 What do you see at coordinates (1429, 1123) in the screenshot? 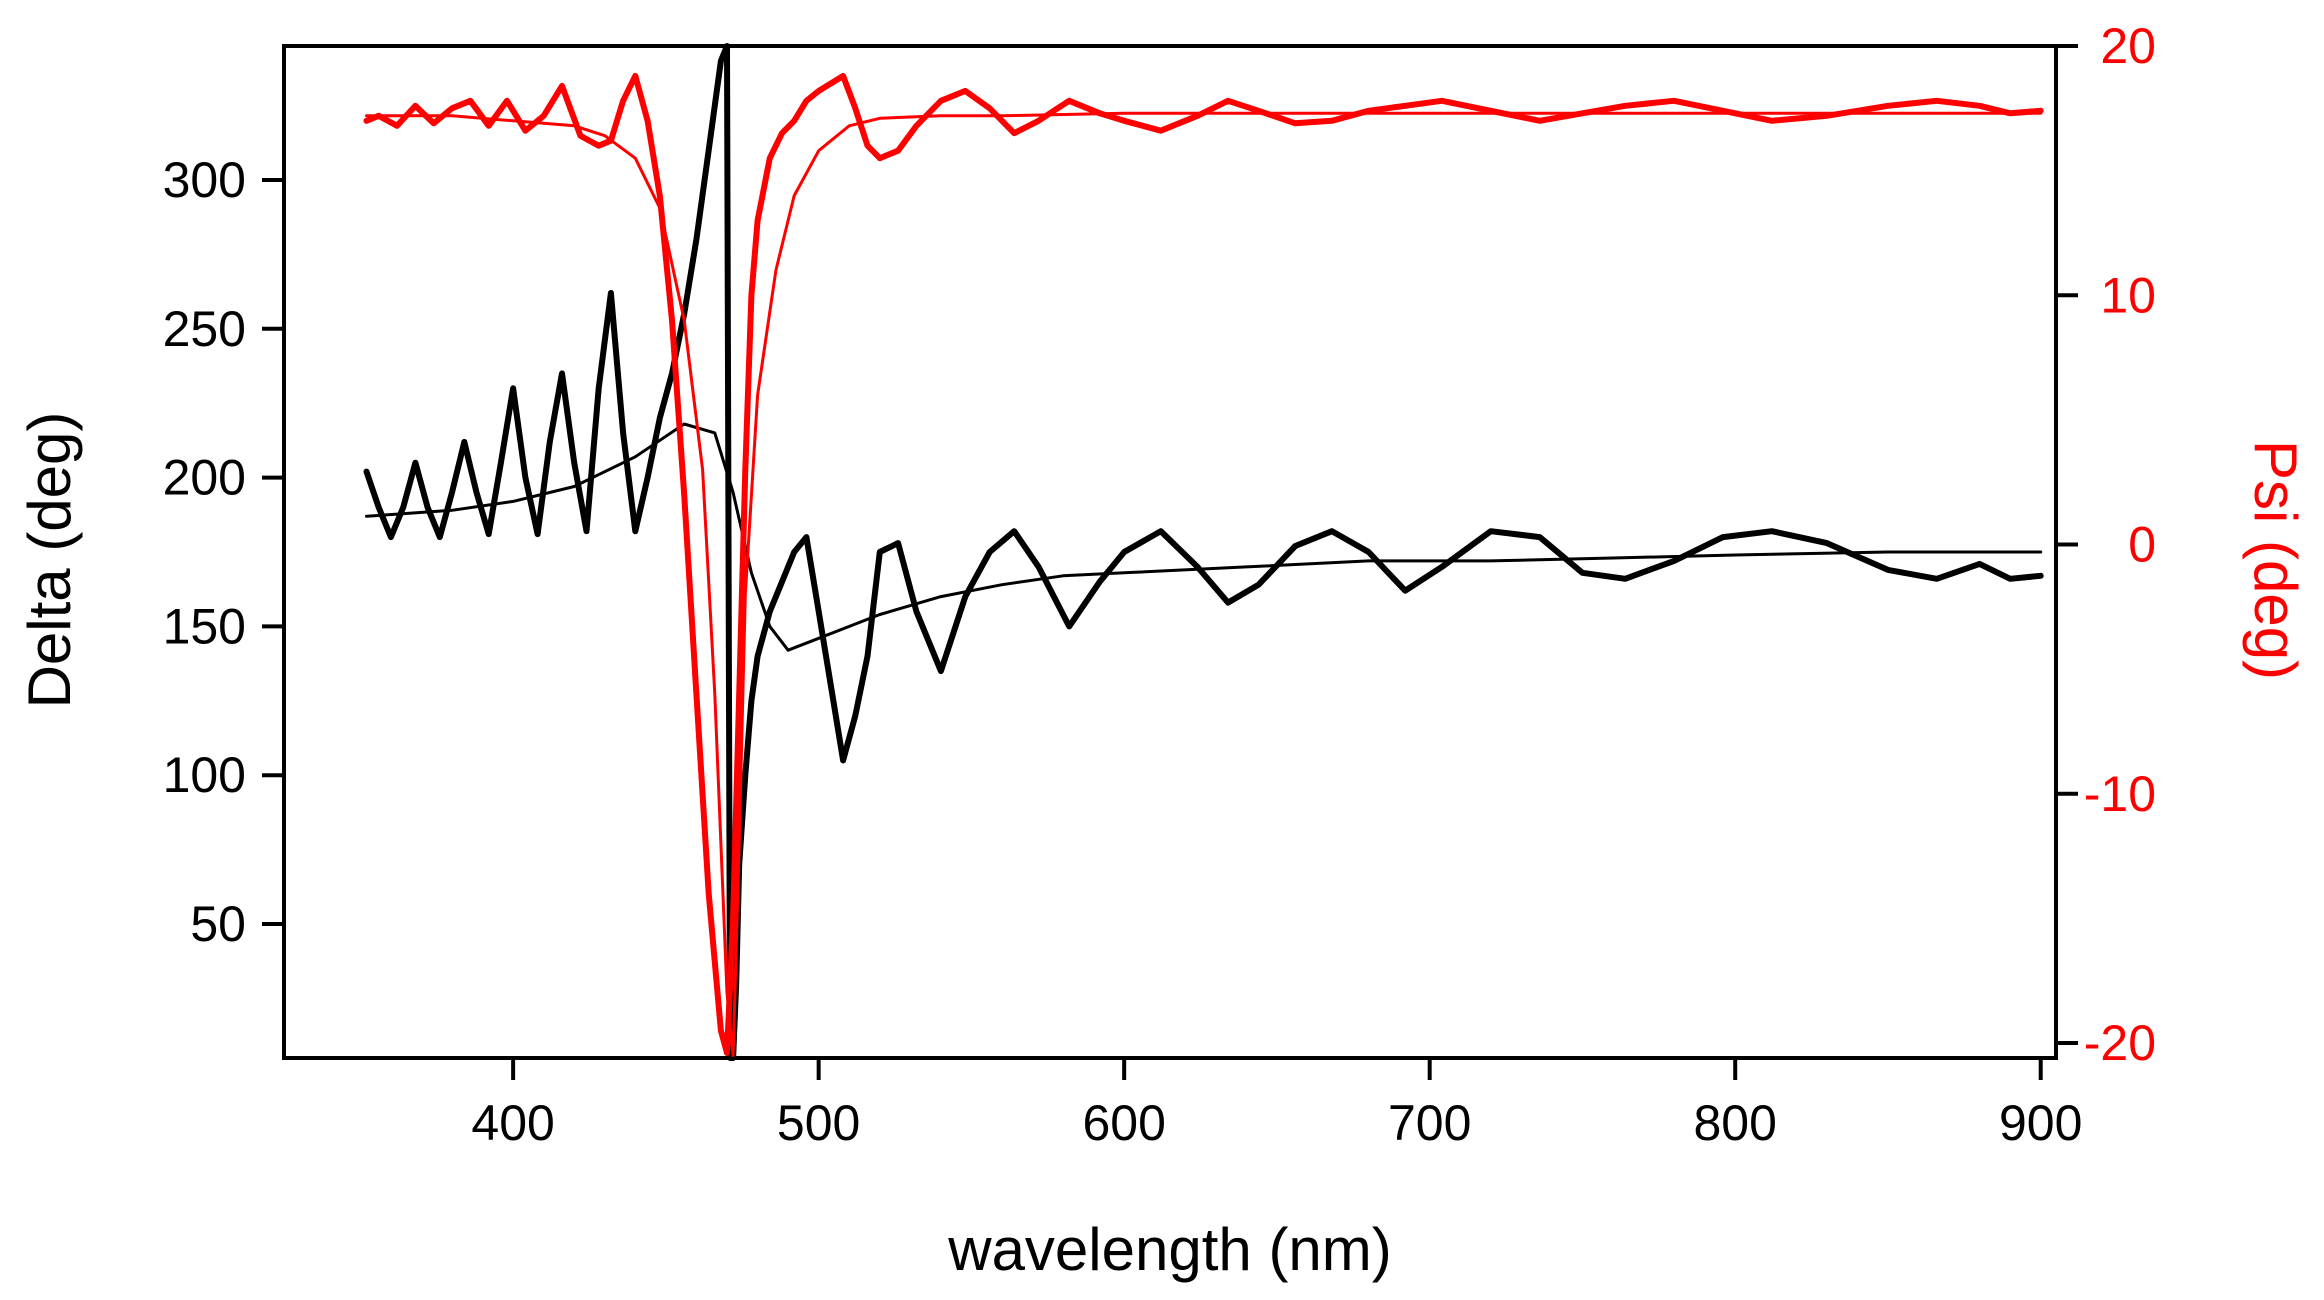
I see `x-tick-label: 700` at bounding box center [1429, 1123].